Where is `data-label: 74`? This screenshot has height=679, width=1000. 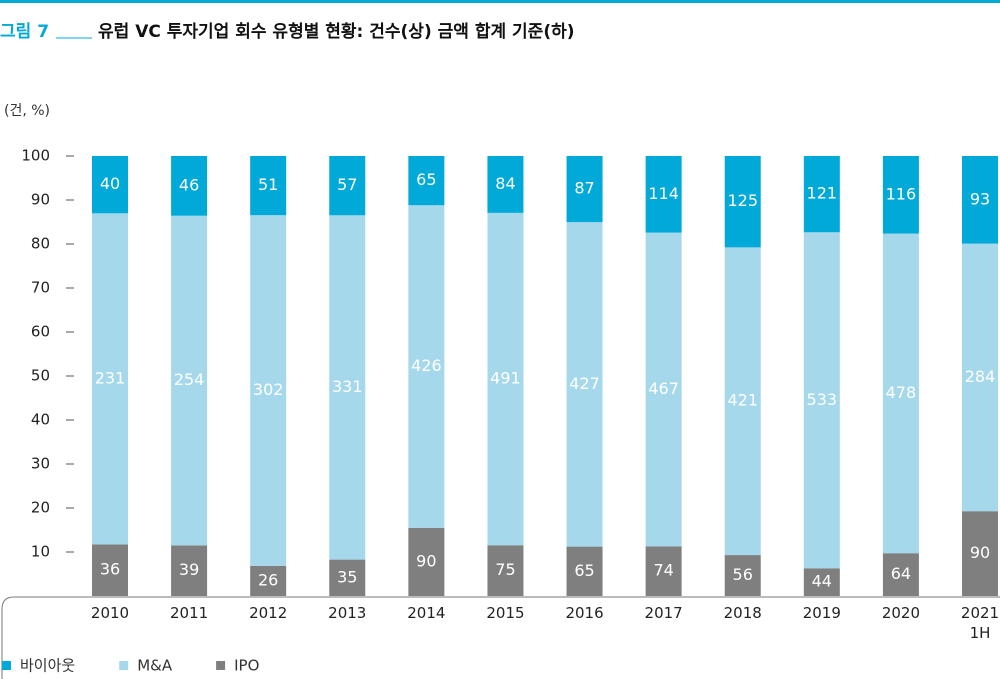
data-label: 74 is located at coordinates (663, 570).